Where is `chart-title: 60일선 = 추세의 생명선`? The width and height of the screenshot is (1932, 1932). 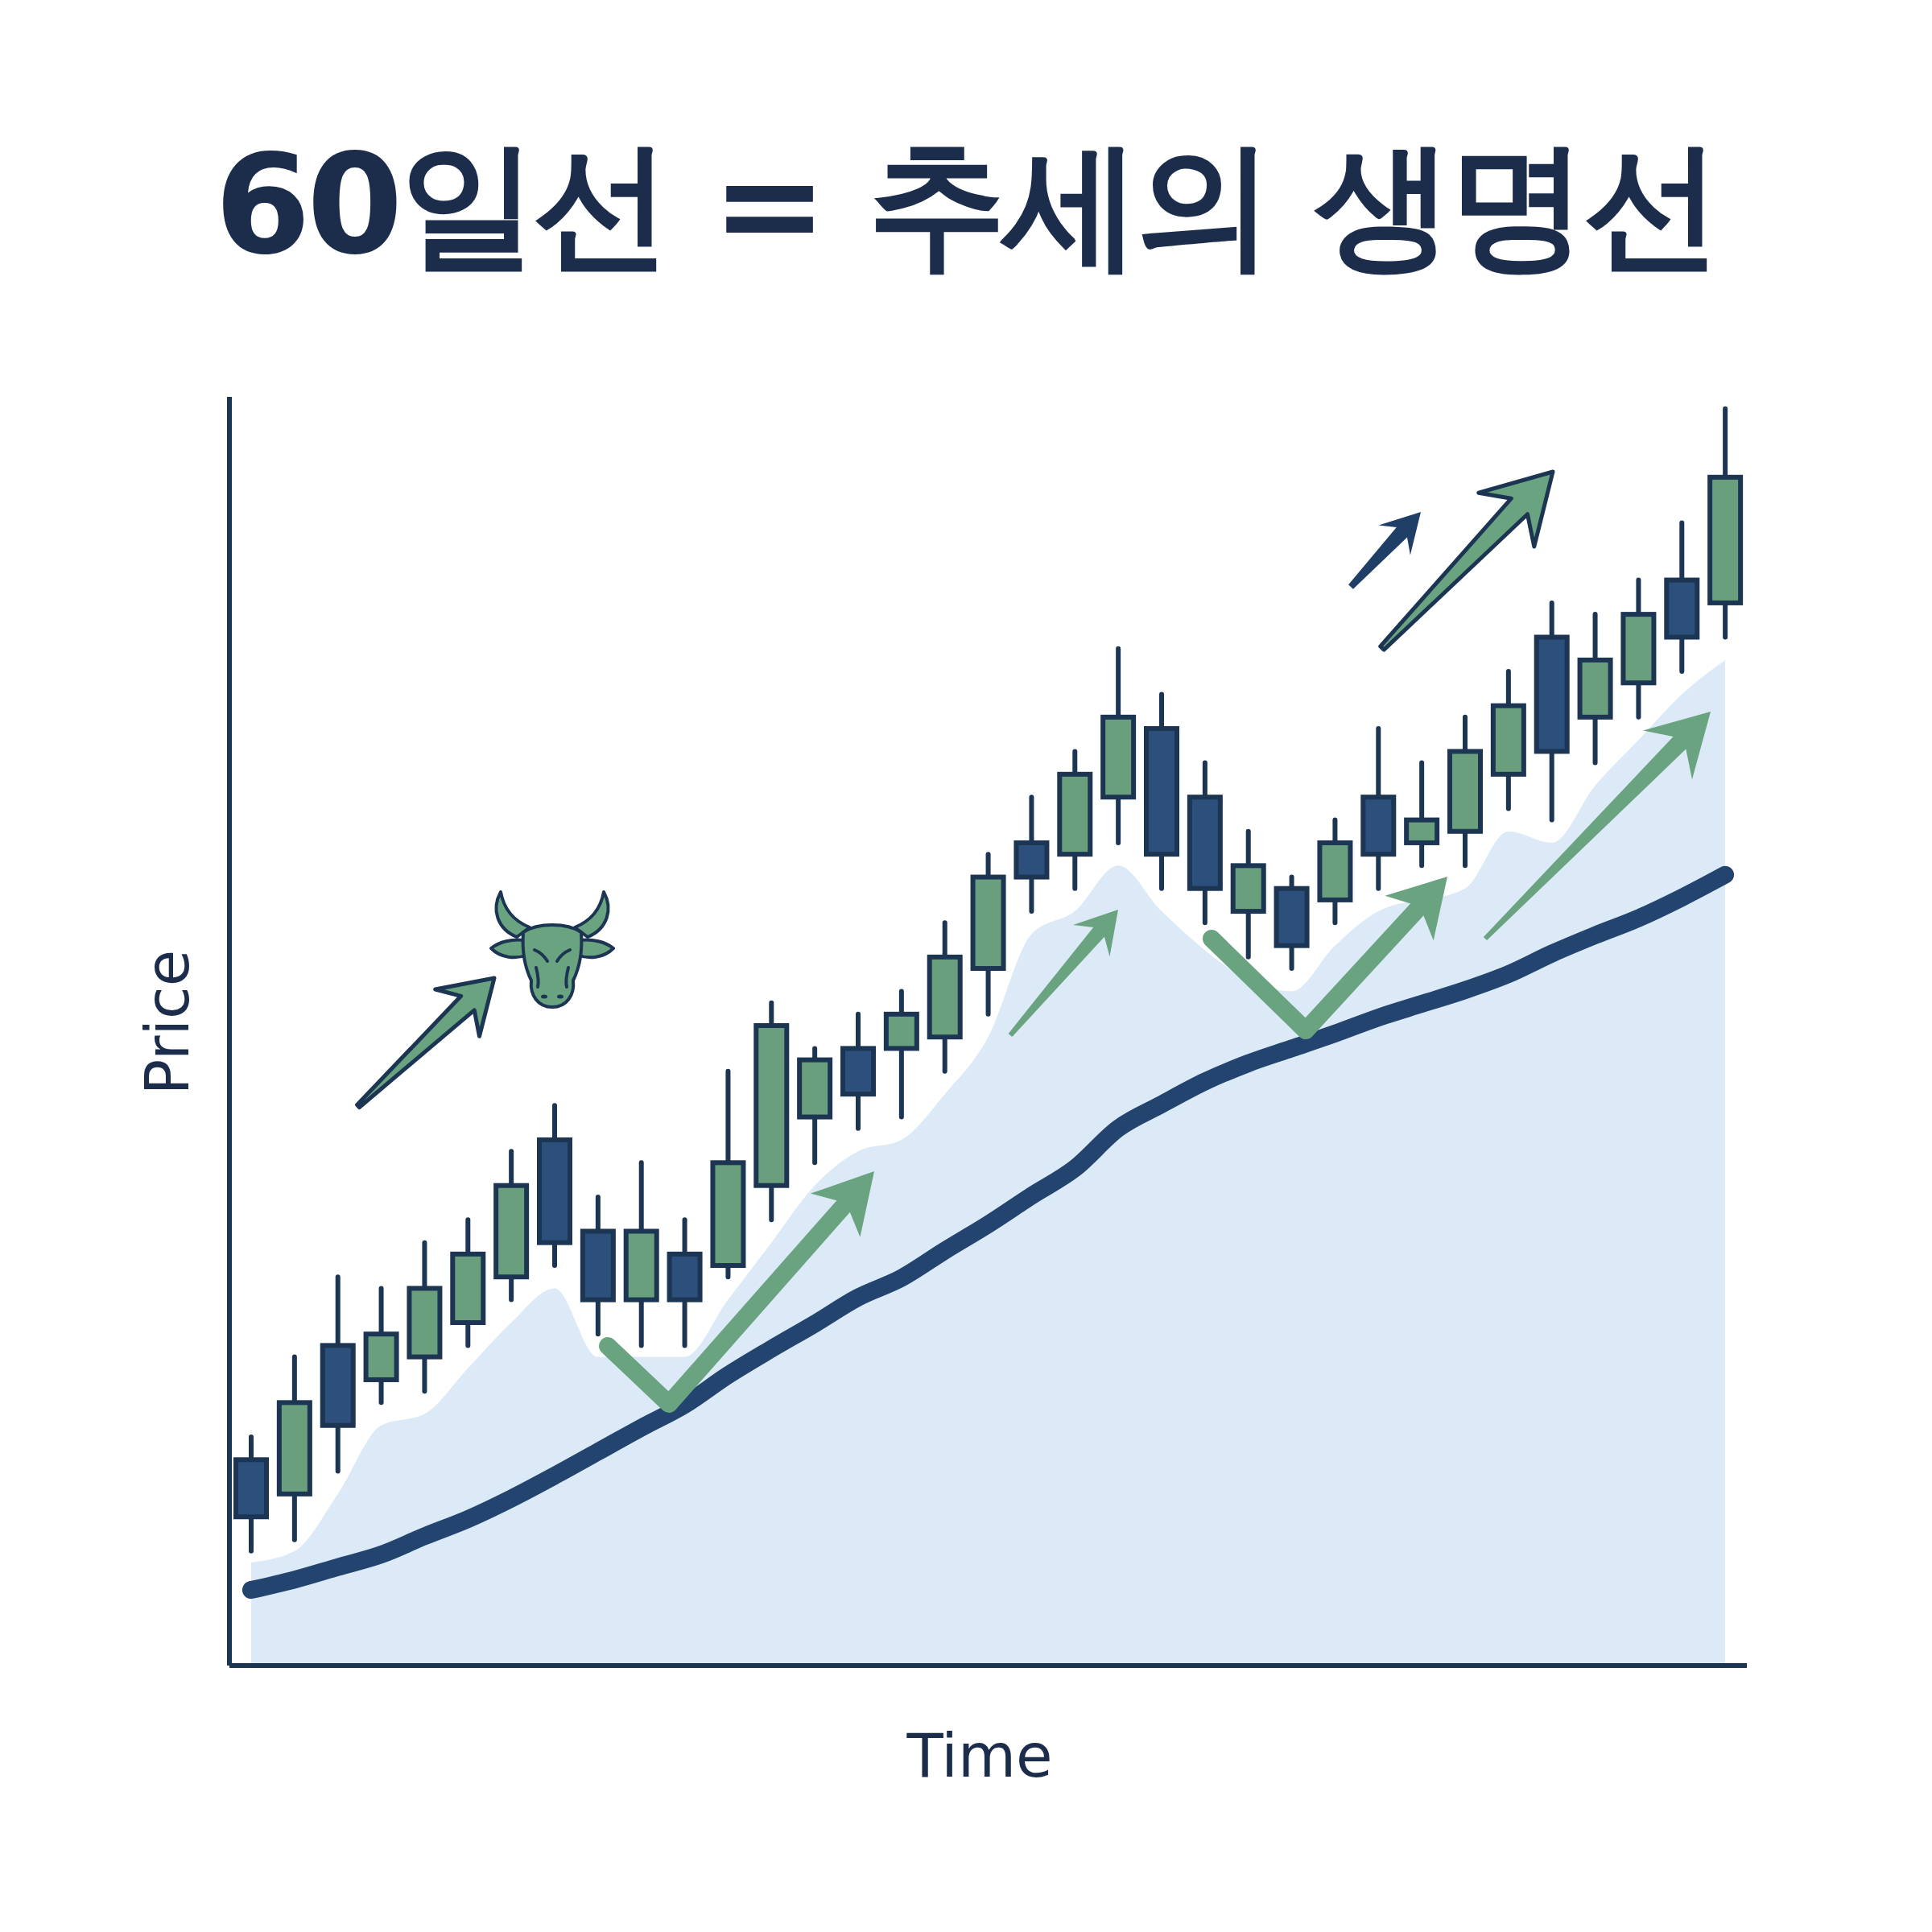
chart-title: 60일선 = 추세의 생명선 is located at coordinates (966, 205).